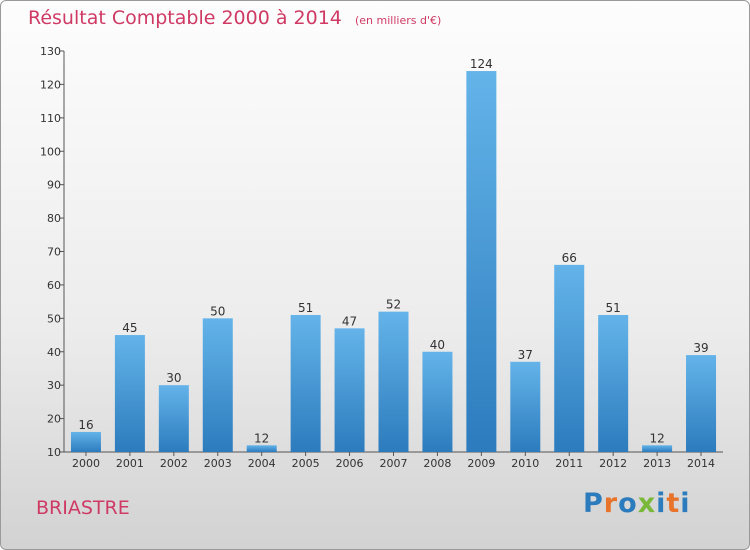 This screenshot has height=550, width=750. I want to click on bar-2005, so click(305, 383).